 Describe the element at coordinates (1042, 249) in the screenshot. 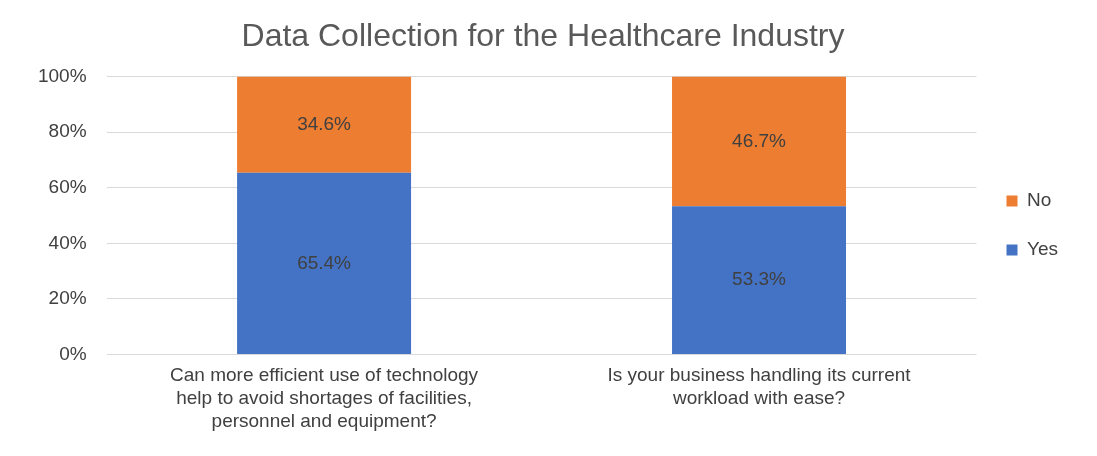

I see `legend-label: Yes` at that location.